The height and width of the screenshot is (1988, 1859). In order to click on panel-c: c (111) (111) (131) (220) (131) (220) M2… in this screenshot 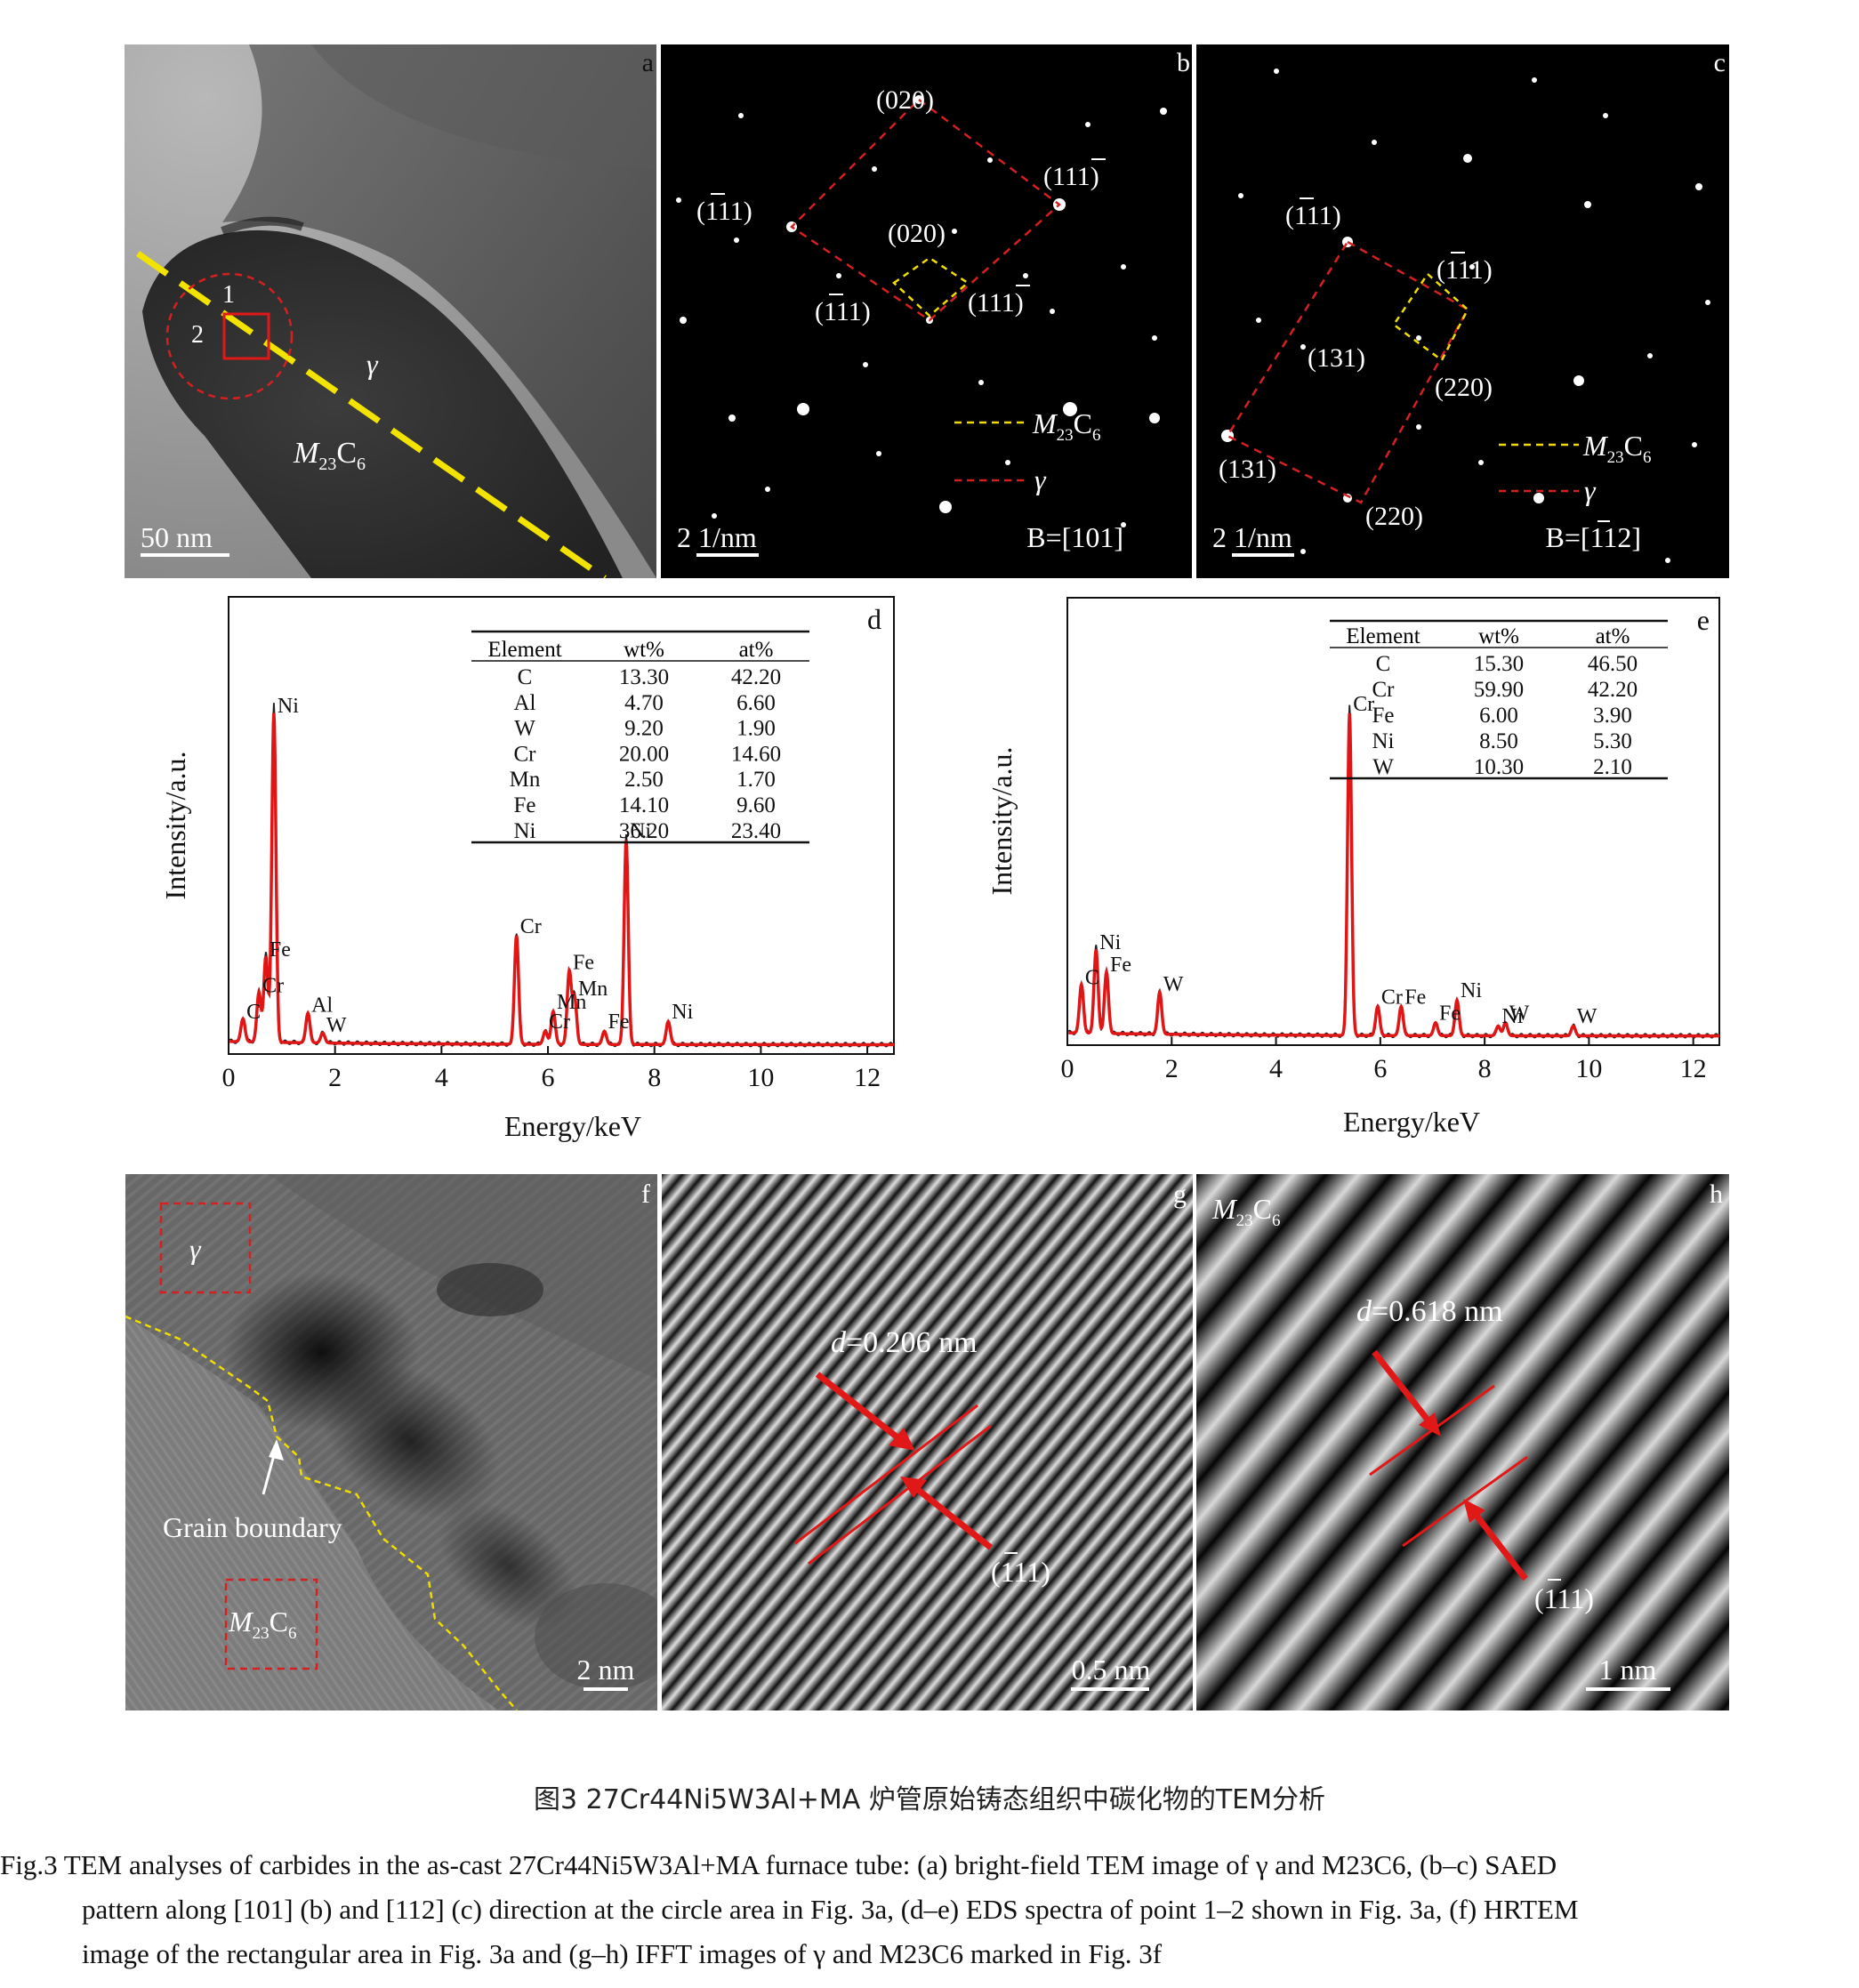, I will do `click(1462, 311)`.